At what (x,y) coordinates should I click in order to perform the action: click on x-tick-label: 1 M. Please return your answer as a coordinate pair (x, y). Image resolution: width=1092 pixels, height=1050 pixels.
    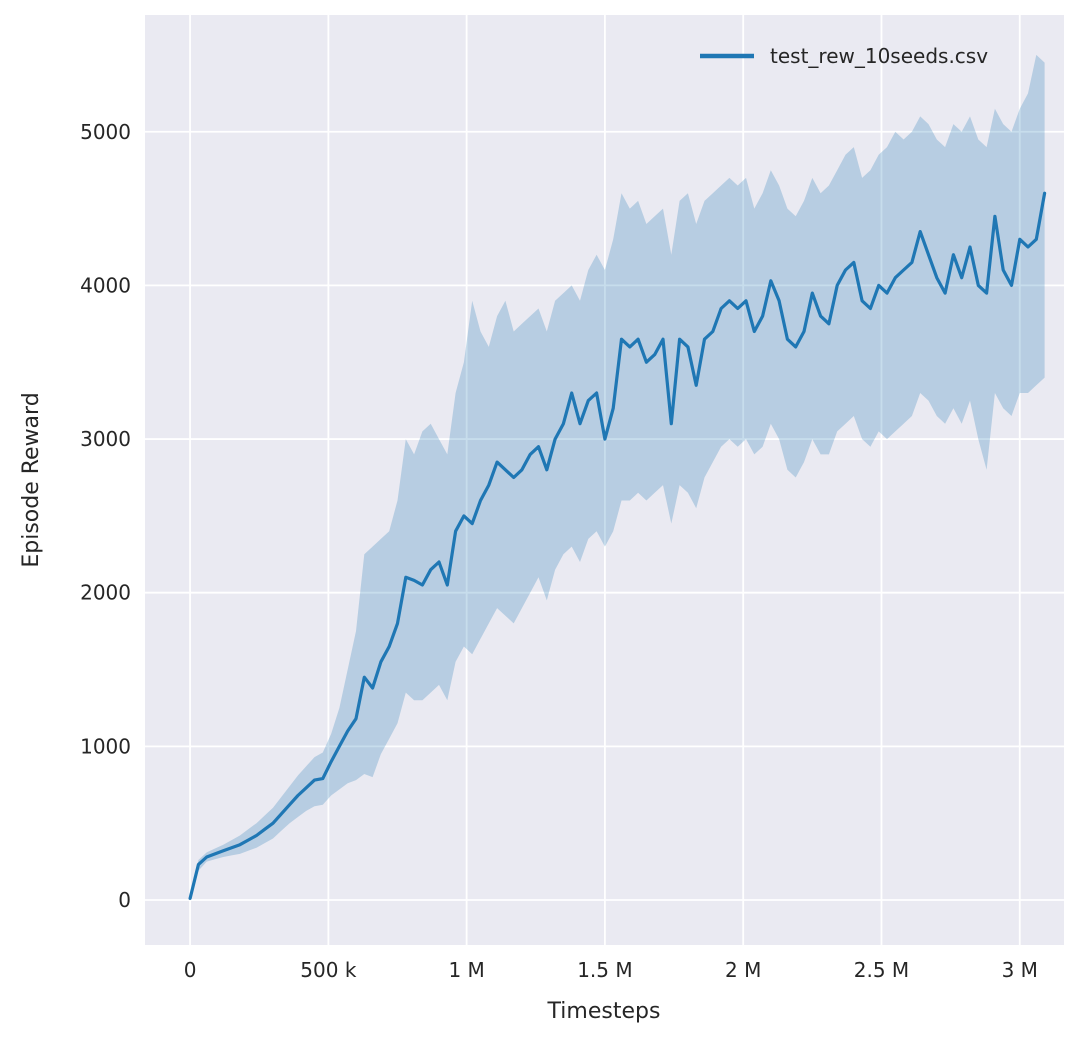
    Looking at the image, I should click on (466, 970).